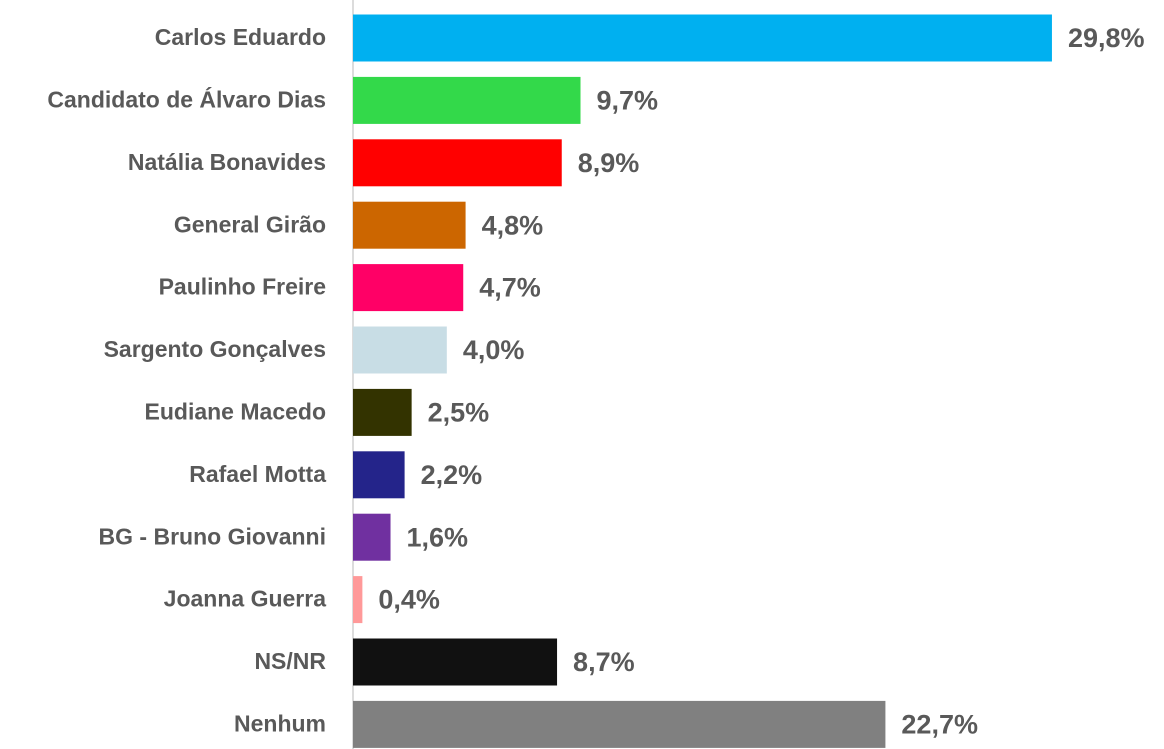  Describe the element at coordinates (604, 662) in the screenshot. I see `value-label: 8,7%` at that location.